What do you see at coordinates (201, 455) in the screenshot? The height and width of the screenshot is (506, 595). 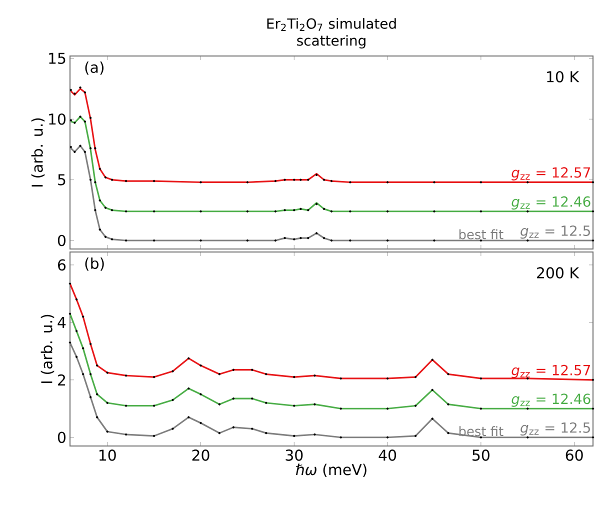 I see `x-tick-label: 20` at bounding box center [201, 455].